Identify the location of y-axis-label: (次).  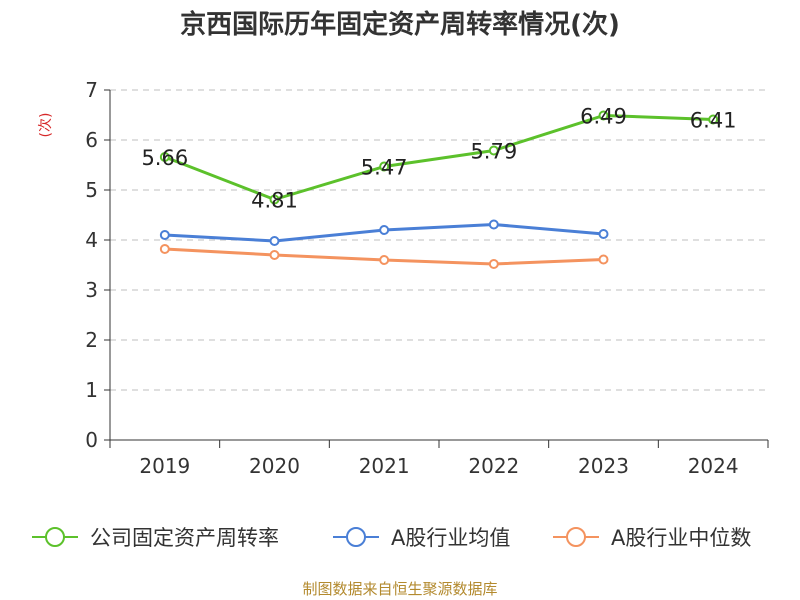
(46, 125).